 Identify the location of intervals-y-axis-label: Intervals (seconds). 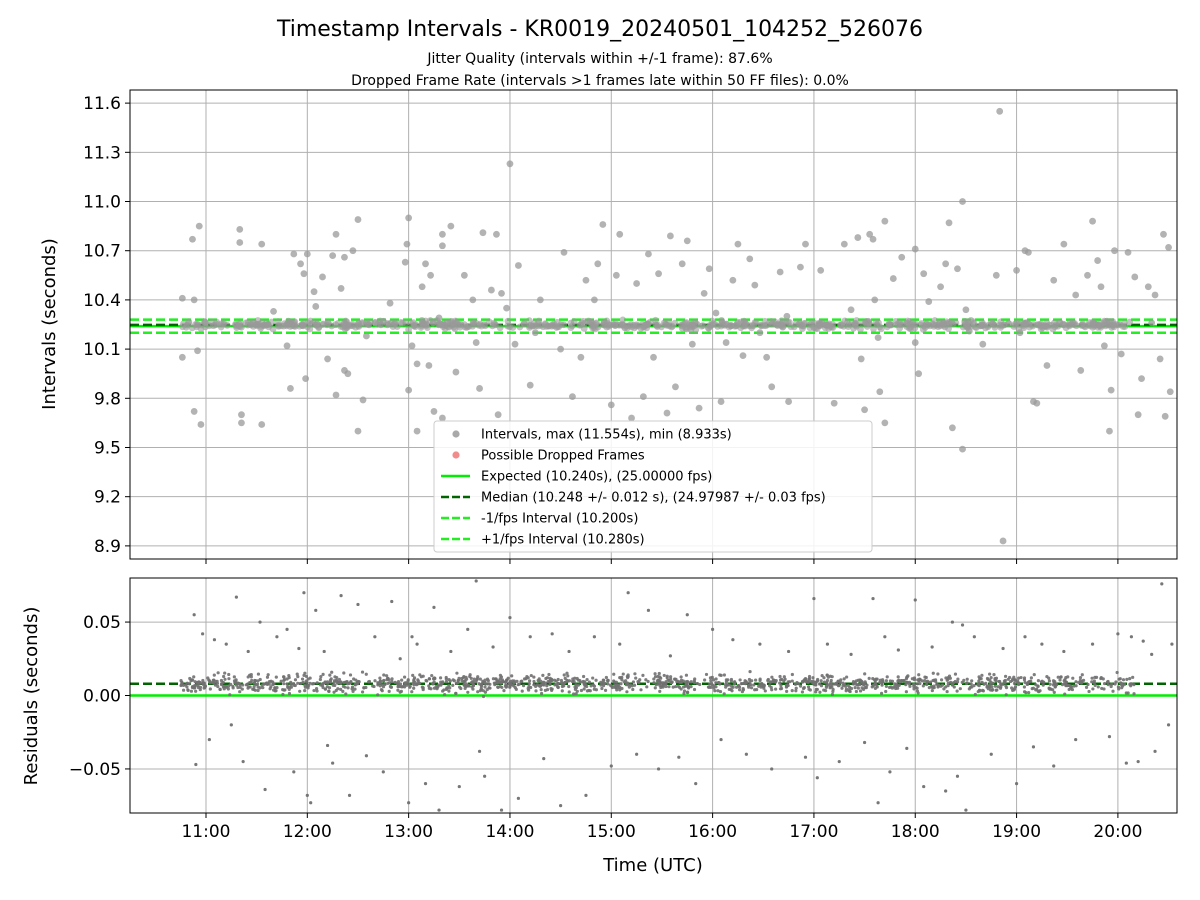
(49, 324).